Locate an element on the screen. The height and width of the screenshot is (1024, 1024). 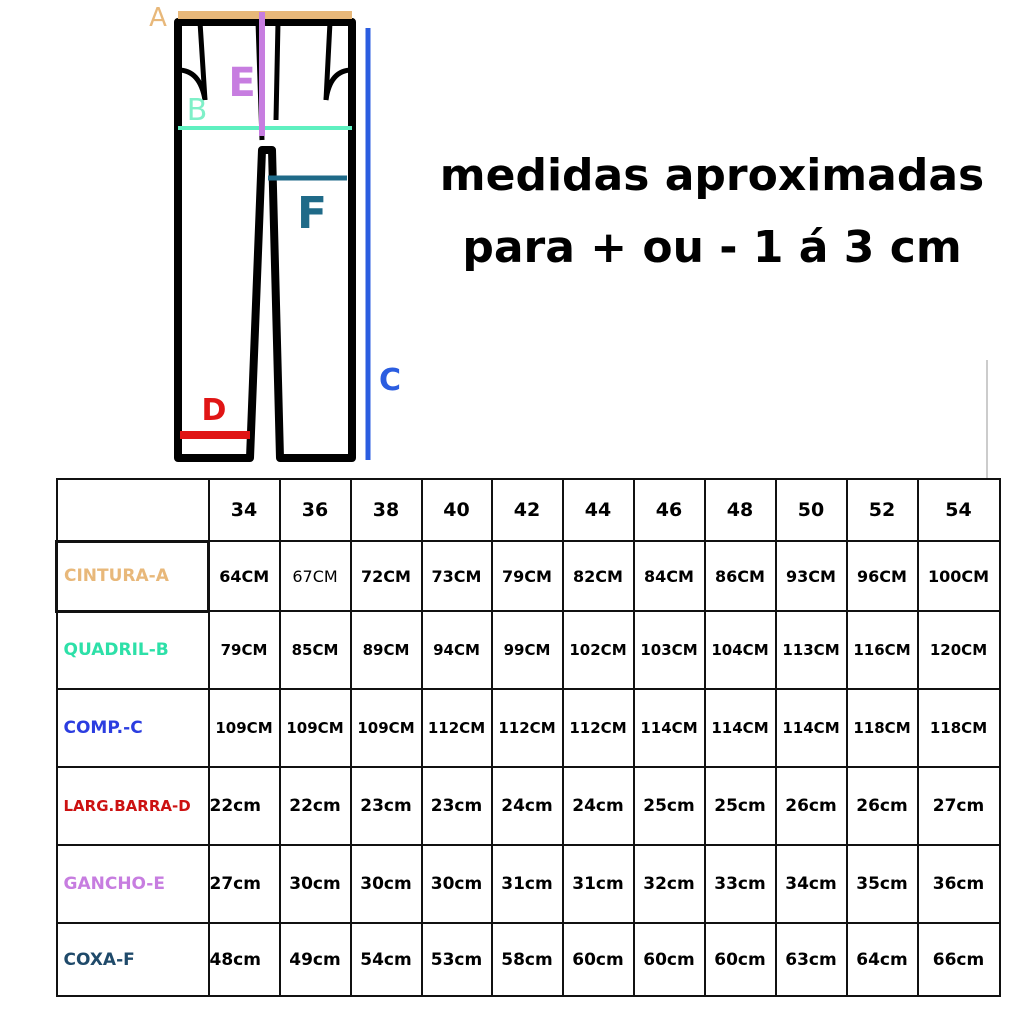
title-line: para + ou - 1 á 3 cm is located at coordinates (712, 247).